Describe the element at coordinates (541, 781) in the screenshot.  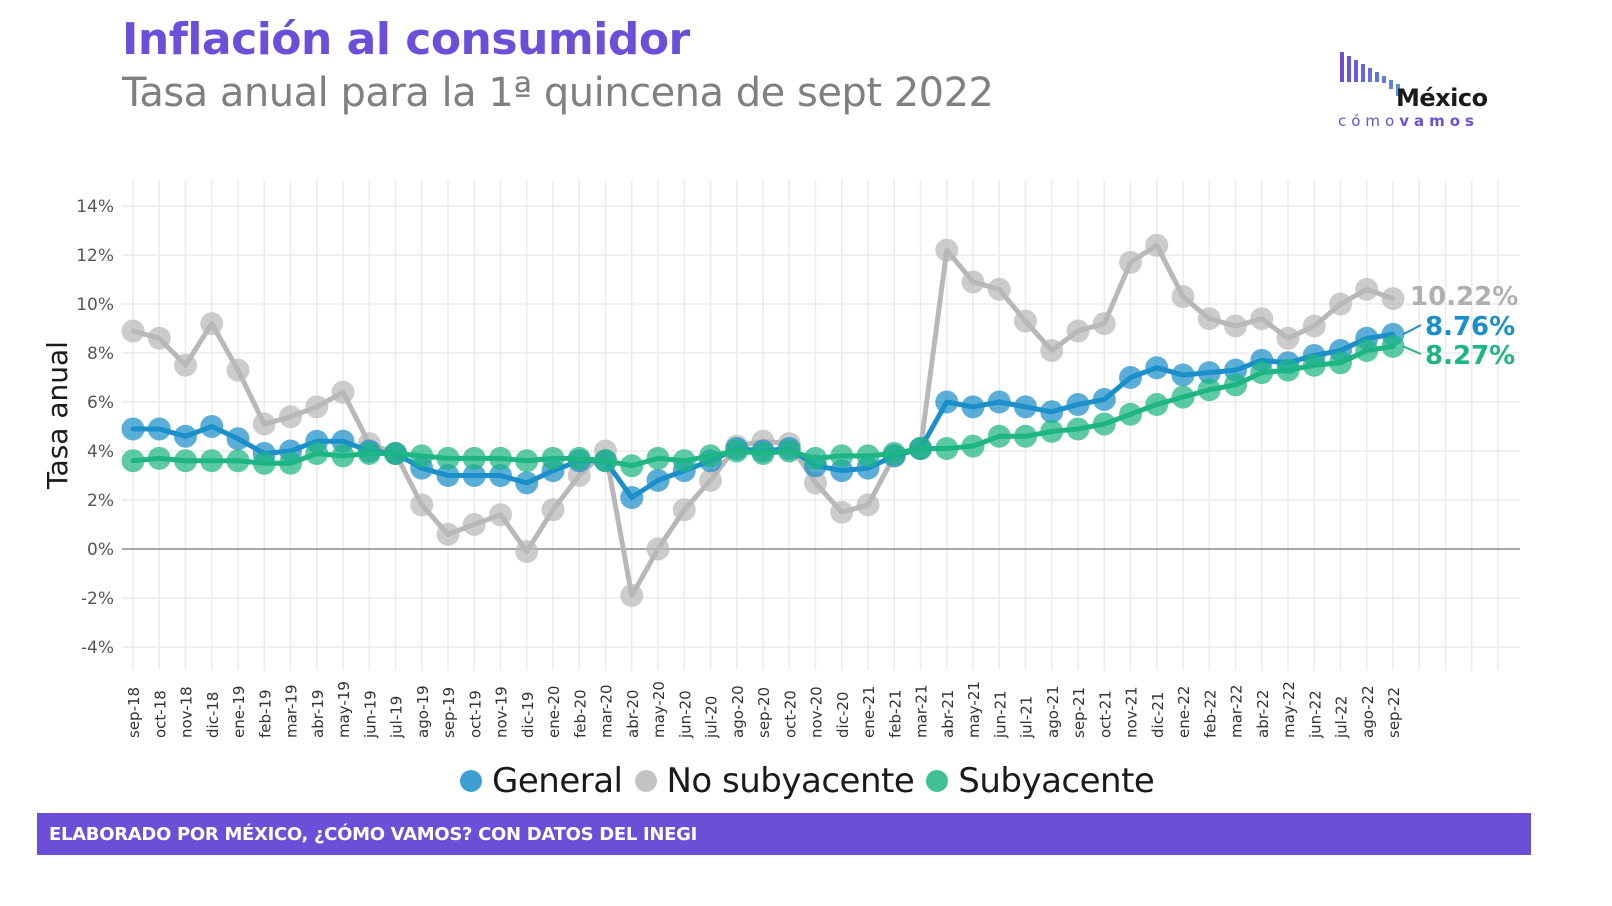
I see `legend-item-general: General` at that location.